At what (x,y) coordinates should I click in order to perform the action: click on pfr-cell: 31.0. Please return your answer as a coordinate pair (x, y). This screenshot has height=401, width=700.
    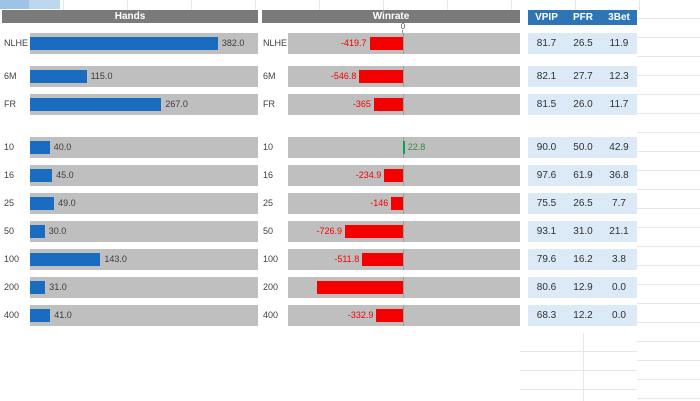
    Looking at the image, I should click on (583, 231).